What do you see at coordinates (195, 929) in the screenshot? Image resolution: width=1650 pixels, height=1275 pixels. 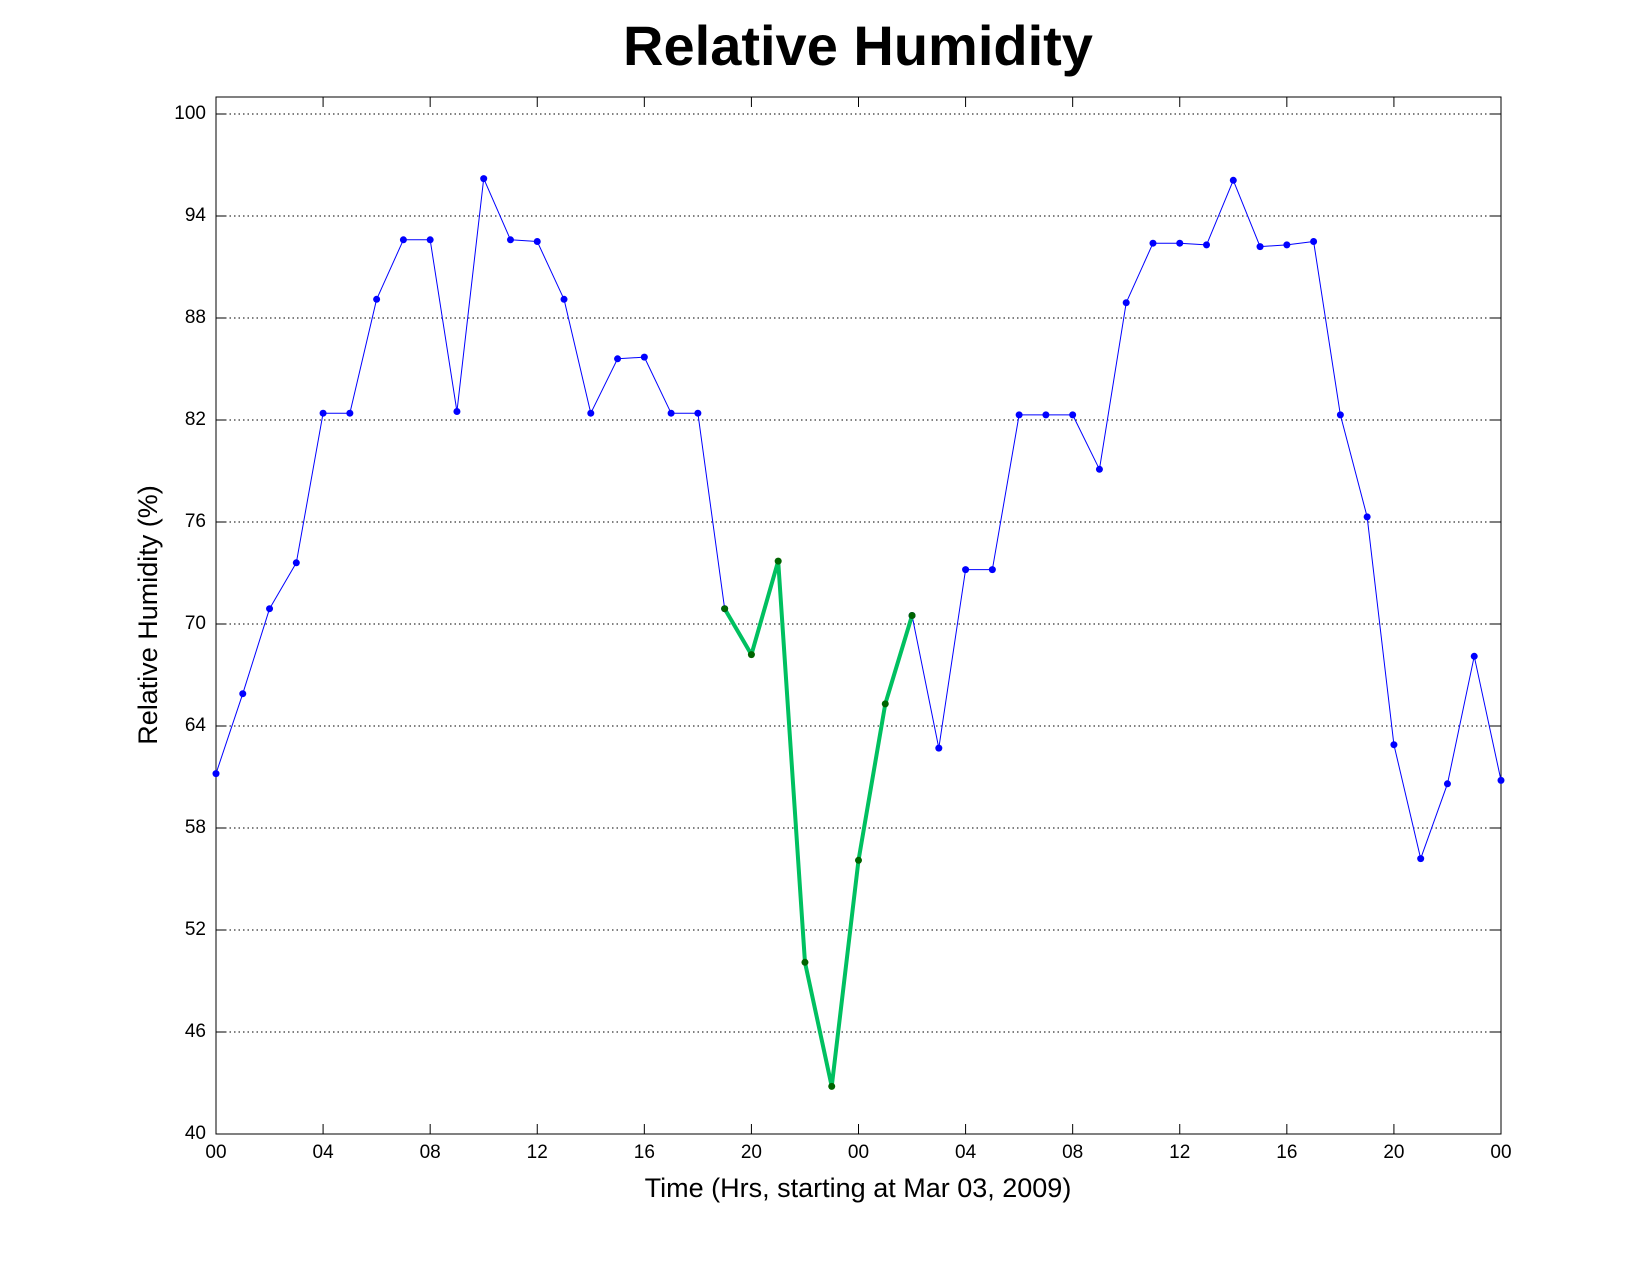 I see `y-tick-label: 52` at bounding box center [195, 929].